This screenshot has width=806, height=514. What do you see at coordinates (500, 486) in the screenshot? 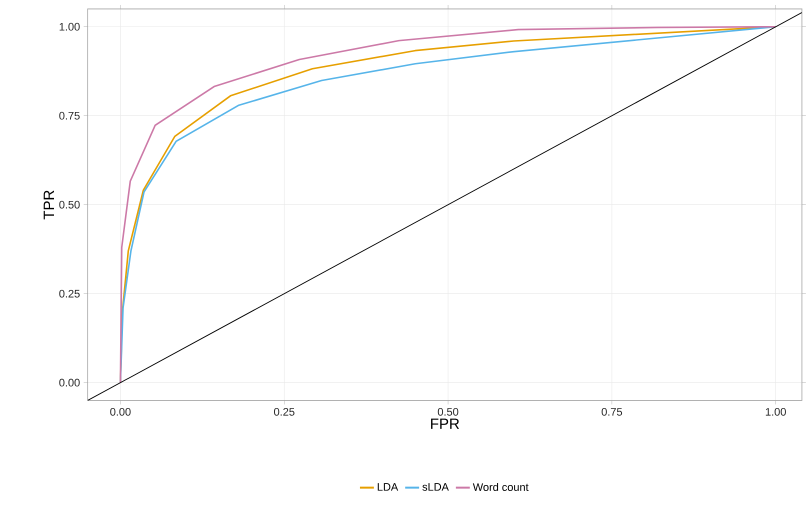
I see `legend-label: Word count` at bounding box center [500, 486].